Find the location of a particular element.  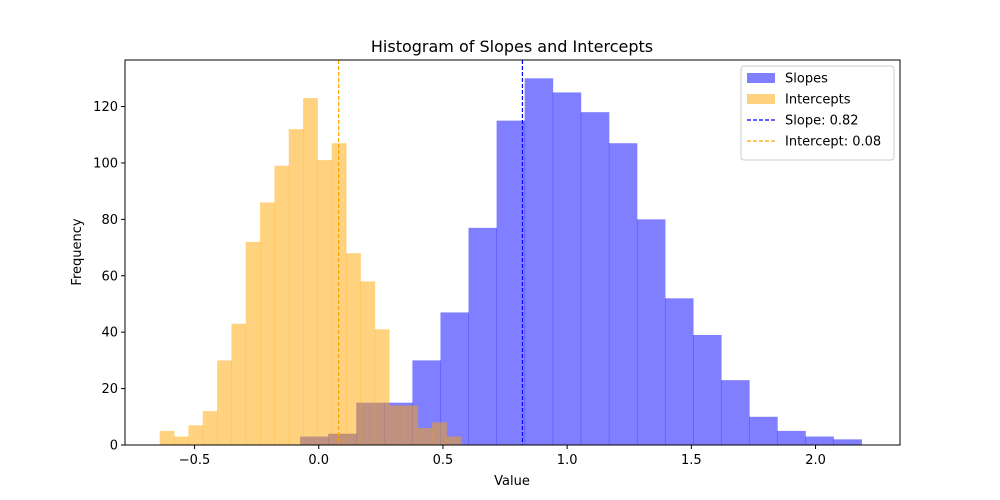

y-tick-label: 120 is located at coordinates (105, 107).